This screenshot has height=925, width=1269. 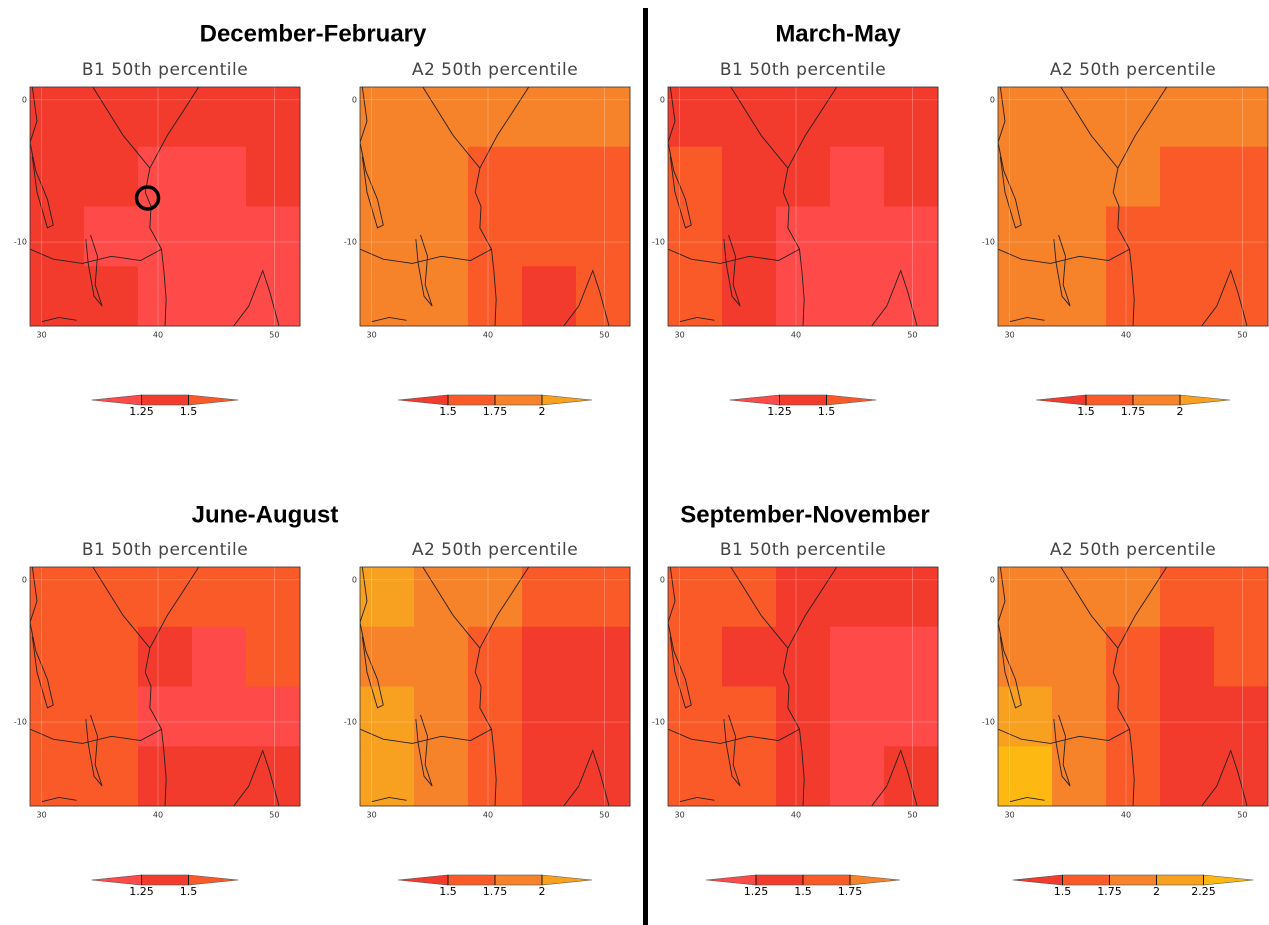 I want to click on colorbar-label: 1.25, so click(x=141, y=411).